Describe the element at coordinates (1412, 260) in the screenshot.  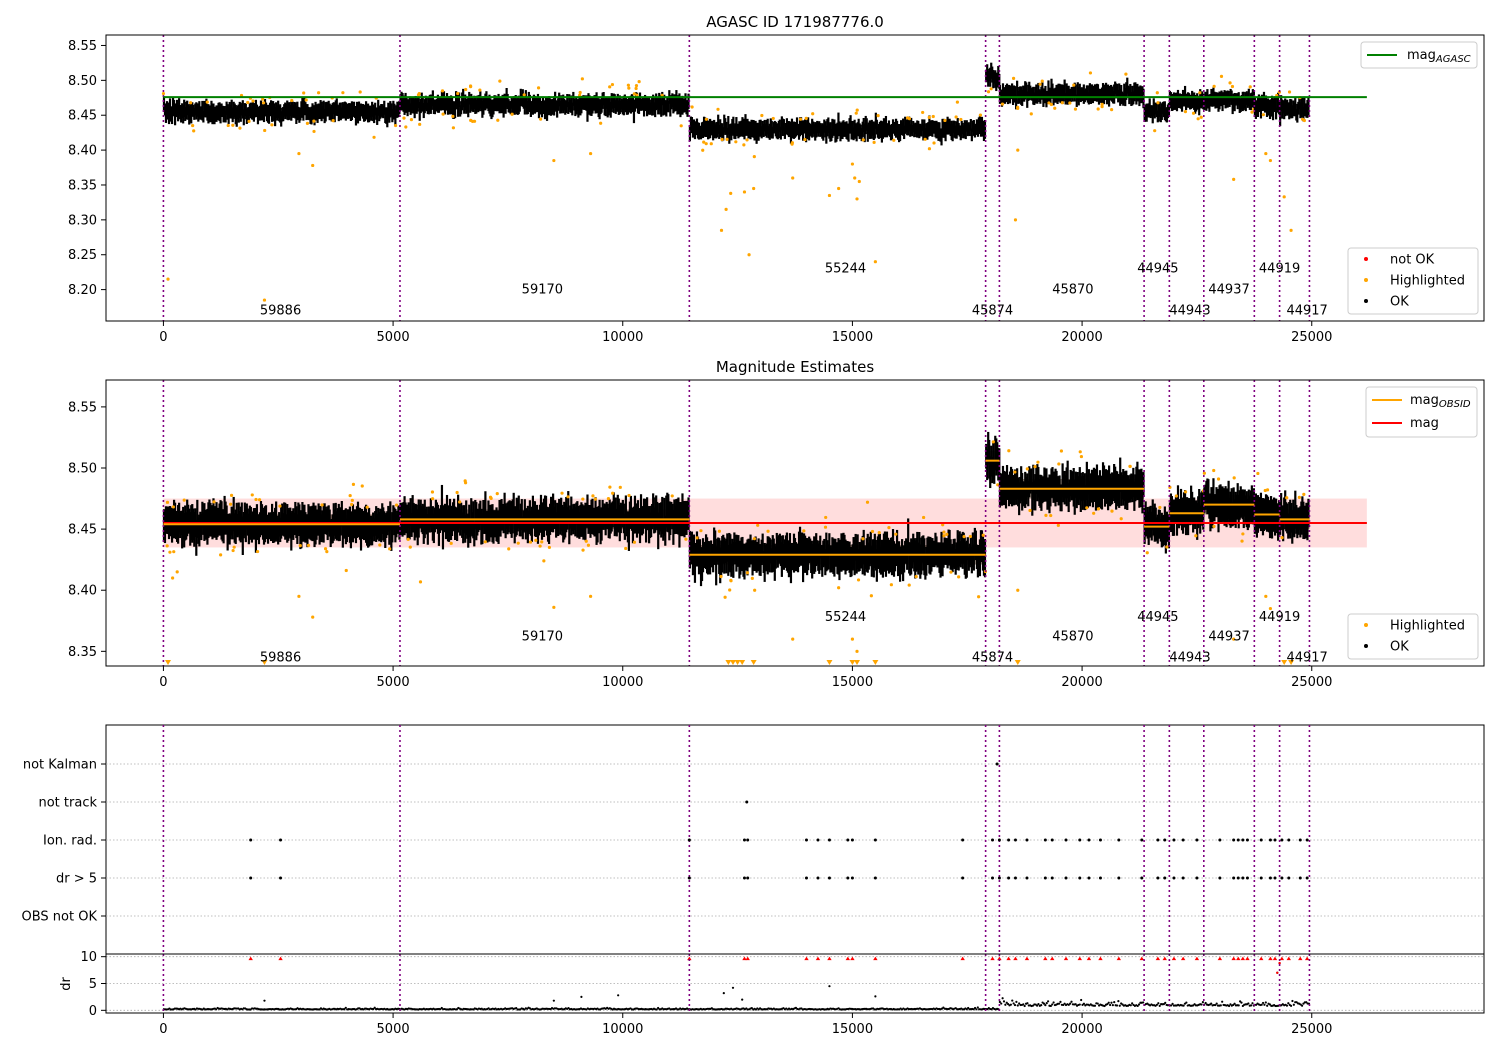
I see `legend-entry-label: not OK` at that location.